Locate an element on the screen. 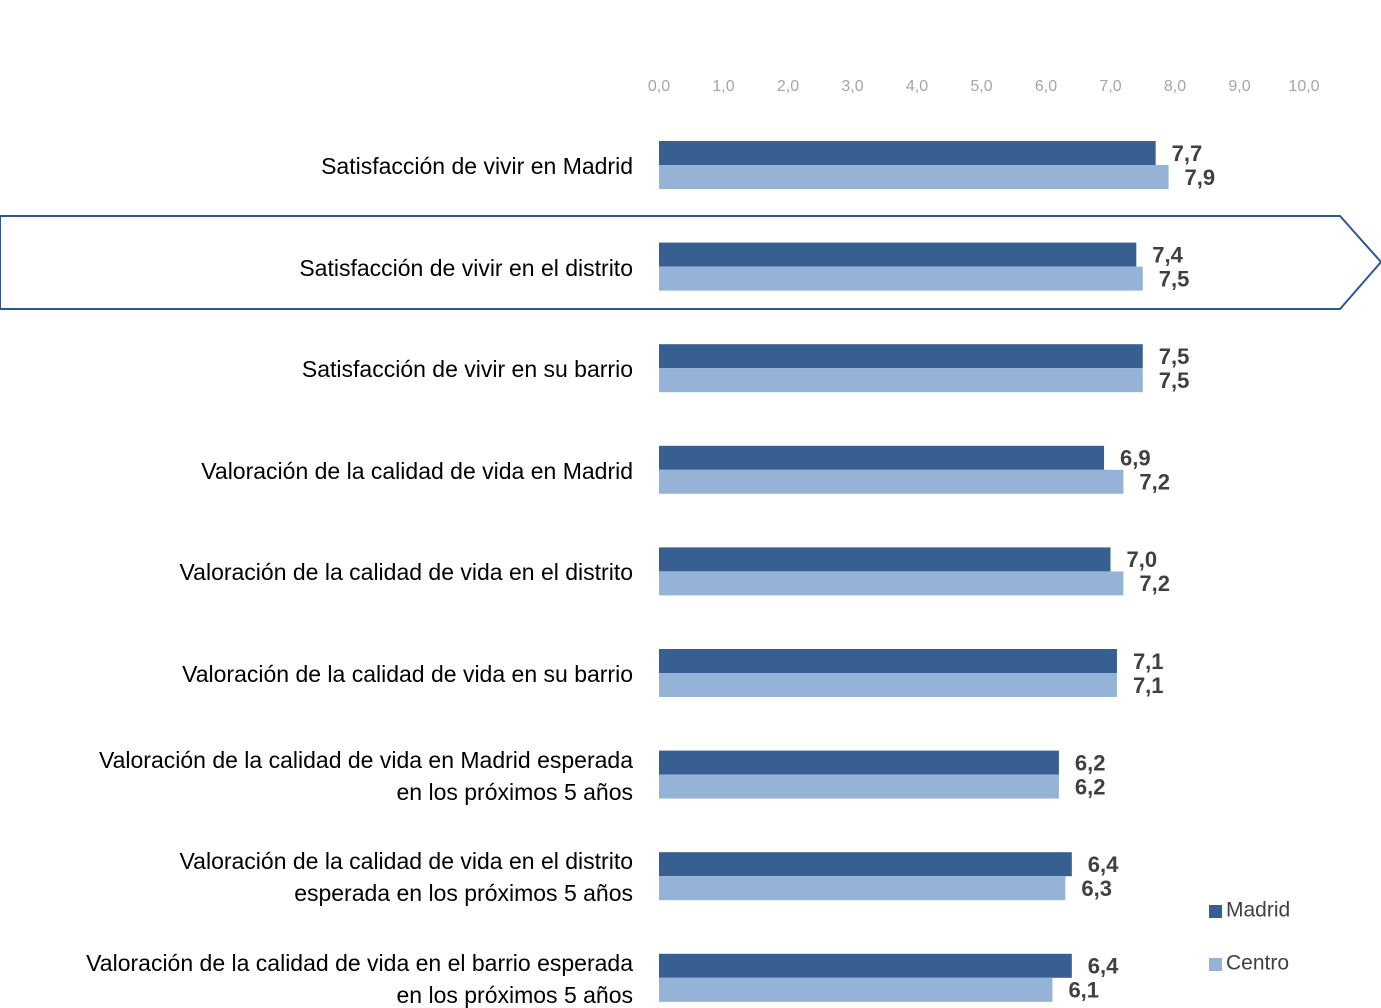 This screenshot has height=1008, width=1381. x-tick-label: 2,0 is located at coordinates (788, 86).